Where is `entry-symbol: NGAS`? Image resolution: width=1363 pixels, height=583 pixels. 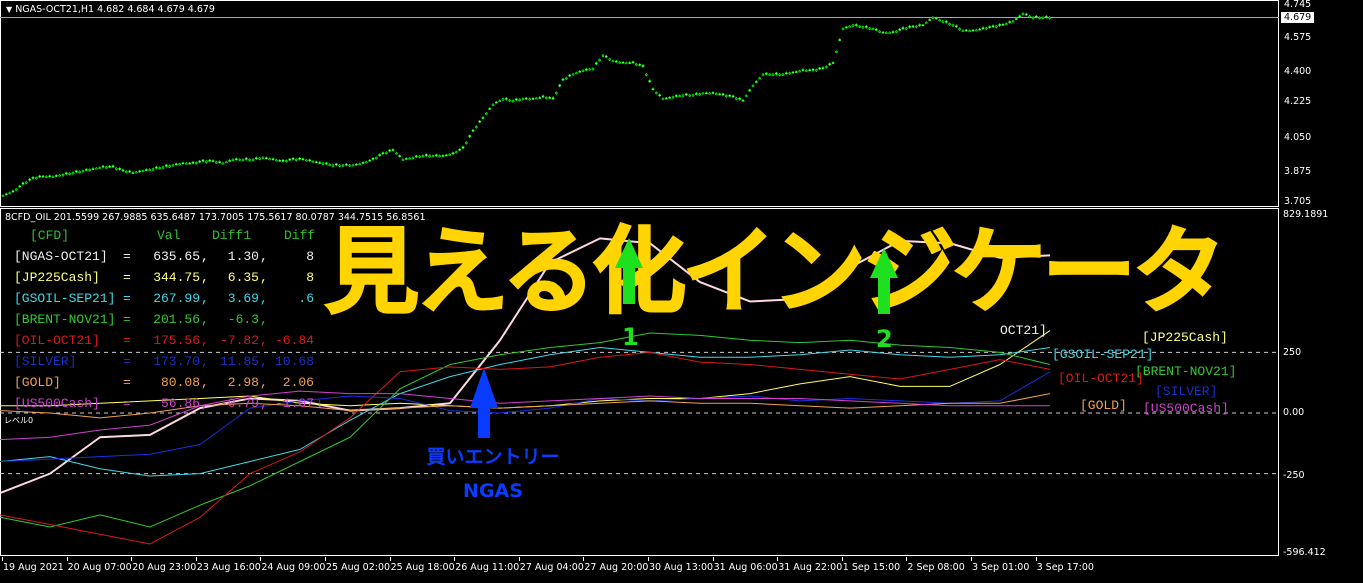
entry-symbol: NGAS is located at coordinates (493, 491).